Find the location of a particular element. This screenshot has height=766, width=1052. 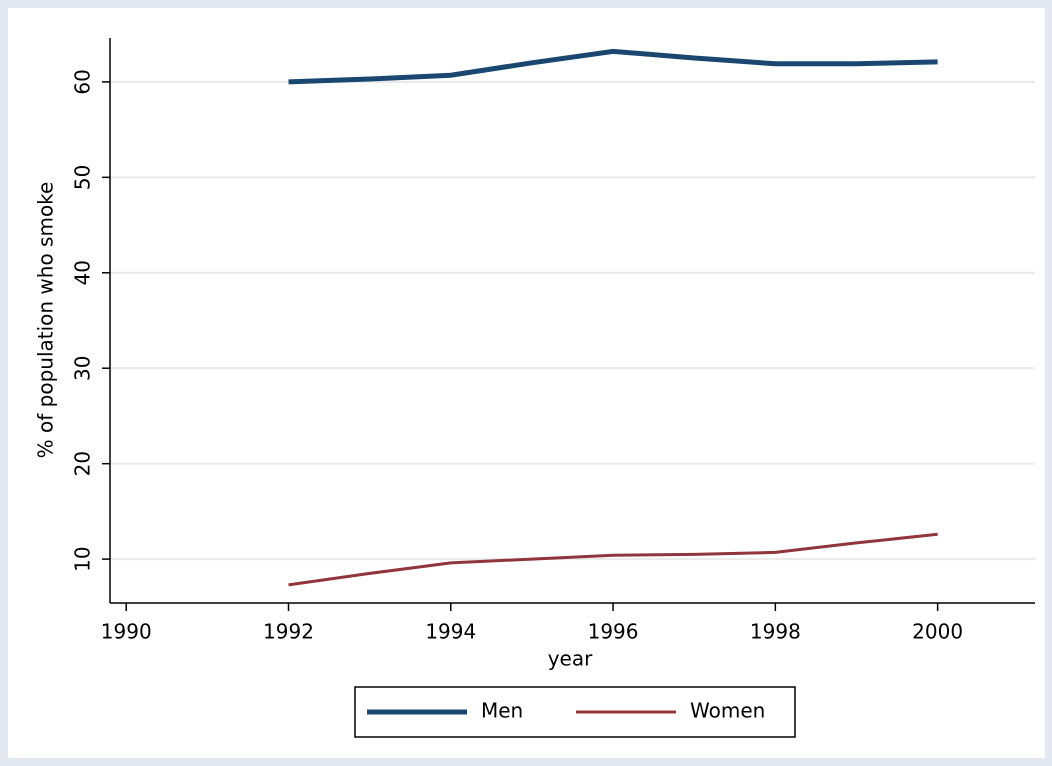

x-tick-label: 1994 is located at coordinates (450, 632).